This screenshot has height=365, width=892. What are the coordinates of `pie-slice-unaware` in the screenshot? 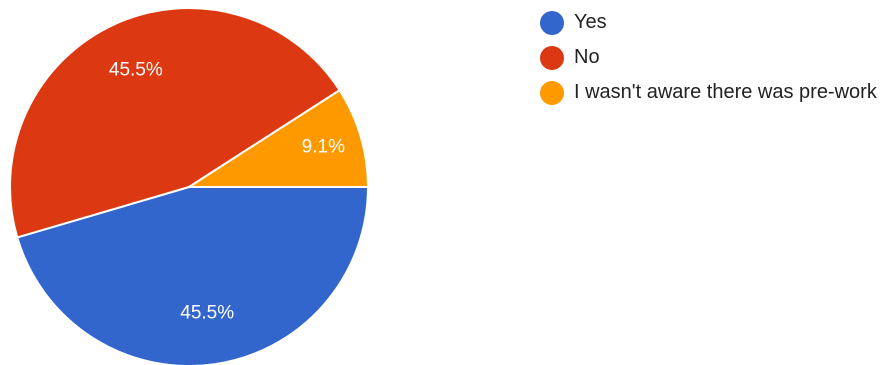 It's located at (277, 138).